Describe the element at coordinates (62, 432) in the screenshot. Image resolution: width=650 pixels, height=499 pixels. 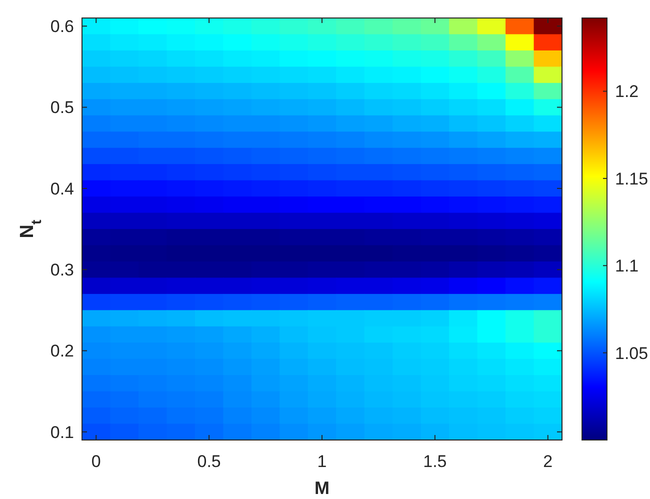
I see `y-tick-label: 0.1` at that location.